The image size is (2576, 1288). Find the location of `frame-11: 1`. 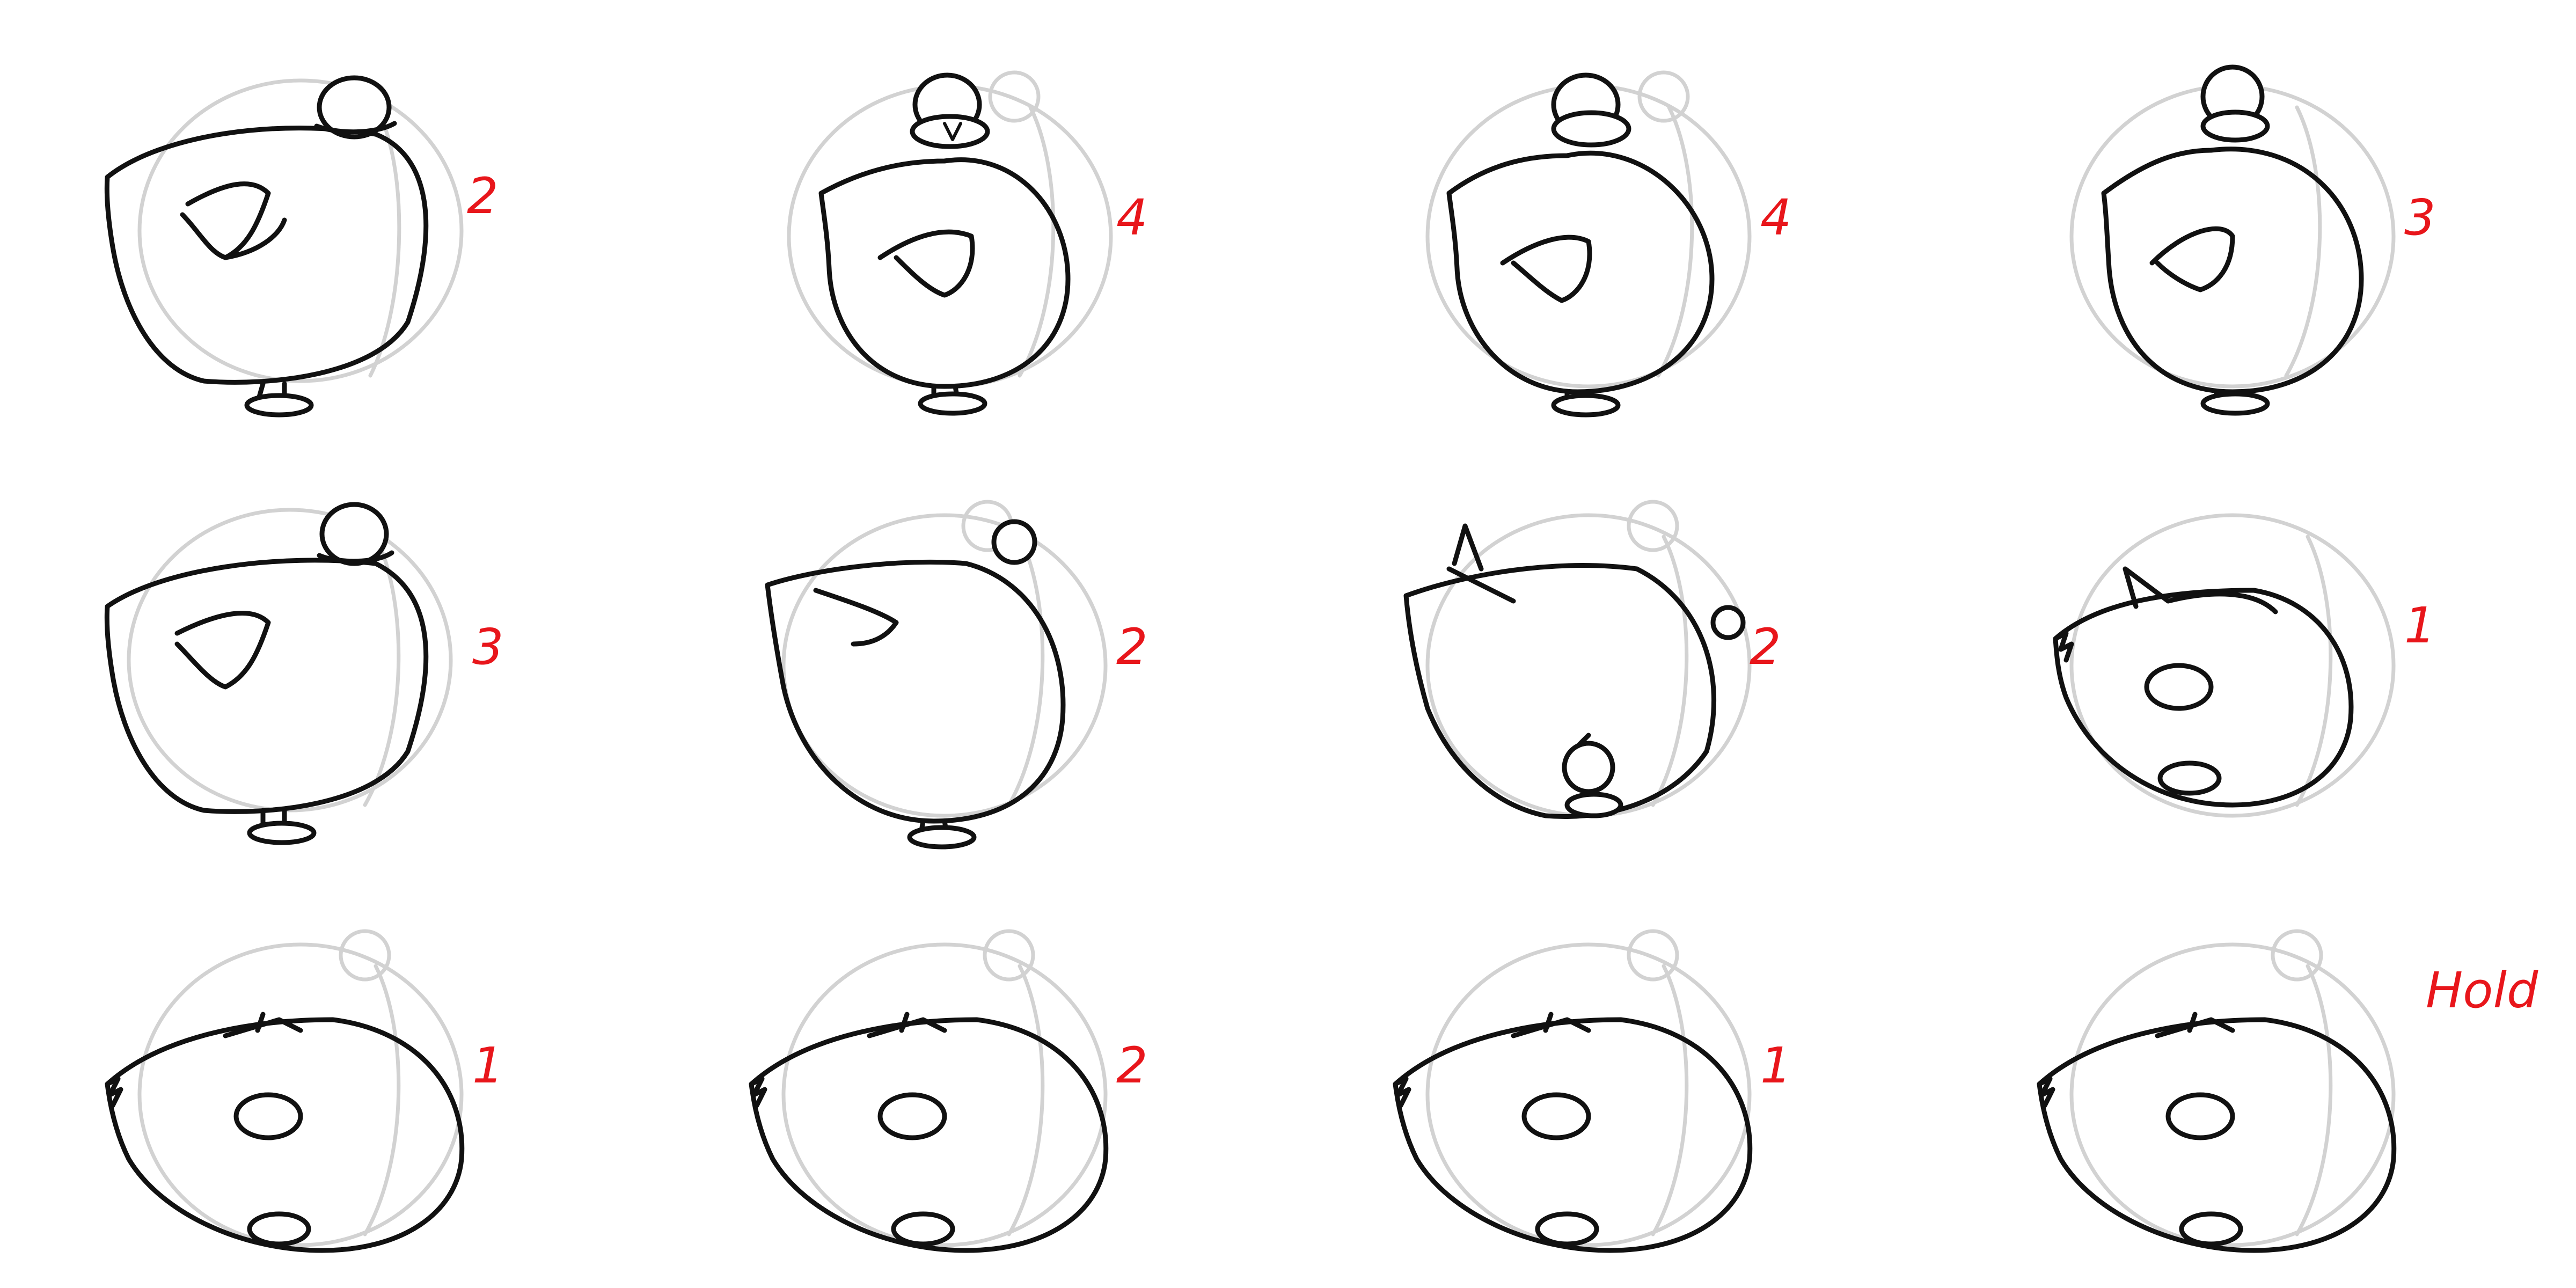

frame-11: 1 is located at coordinates (1610, 1073).